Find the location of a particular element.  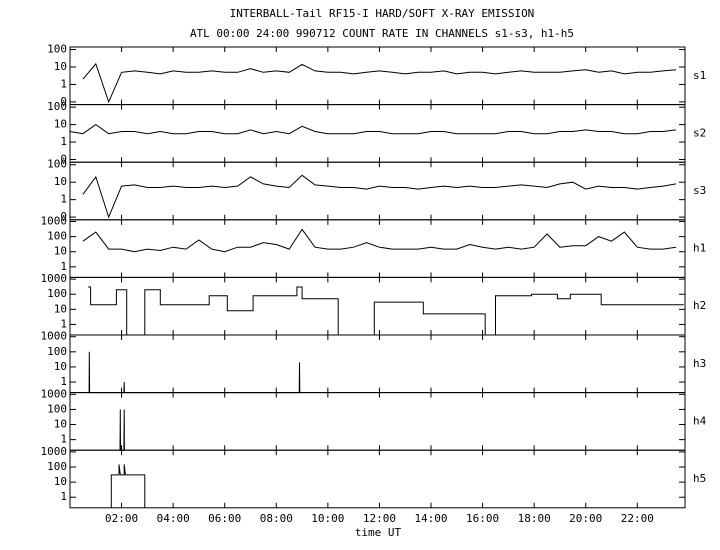

panel-label: h1 is located at coordinates (699, 248).